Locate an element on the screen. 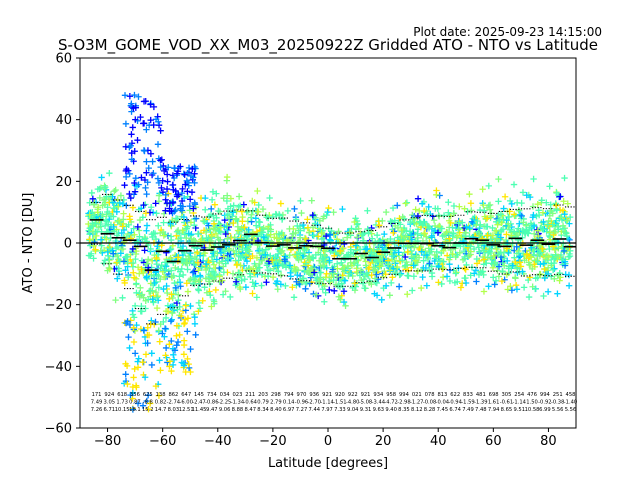 The image size is (640, 480). bin-stat-label: 8.65 is located at coordinates (507, 410).